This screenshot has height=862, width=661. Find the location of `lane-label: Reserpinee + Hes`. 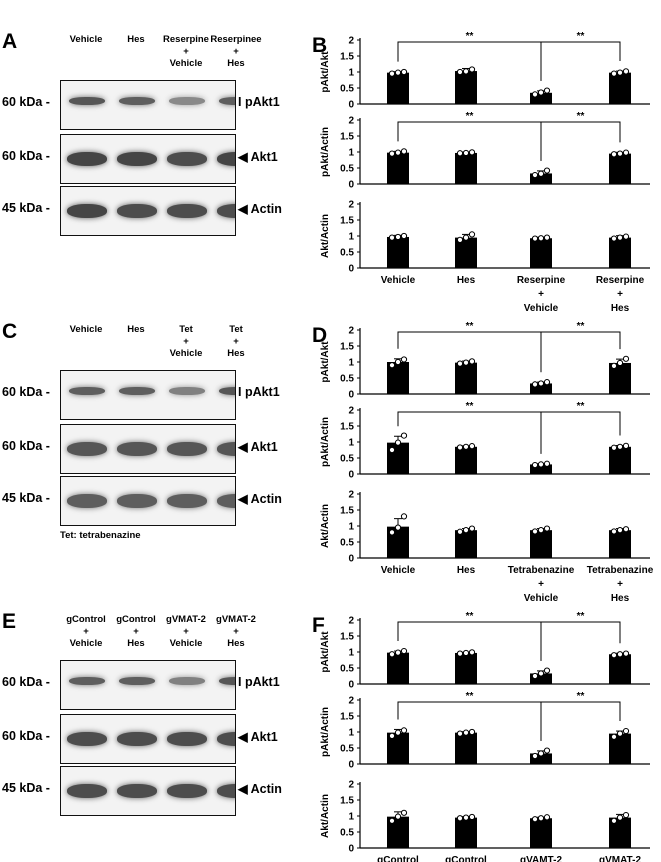

lane-label: Reserpinee + Hes is located at coordinates (236, 52).